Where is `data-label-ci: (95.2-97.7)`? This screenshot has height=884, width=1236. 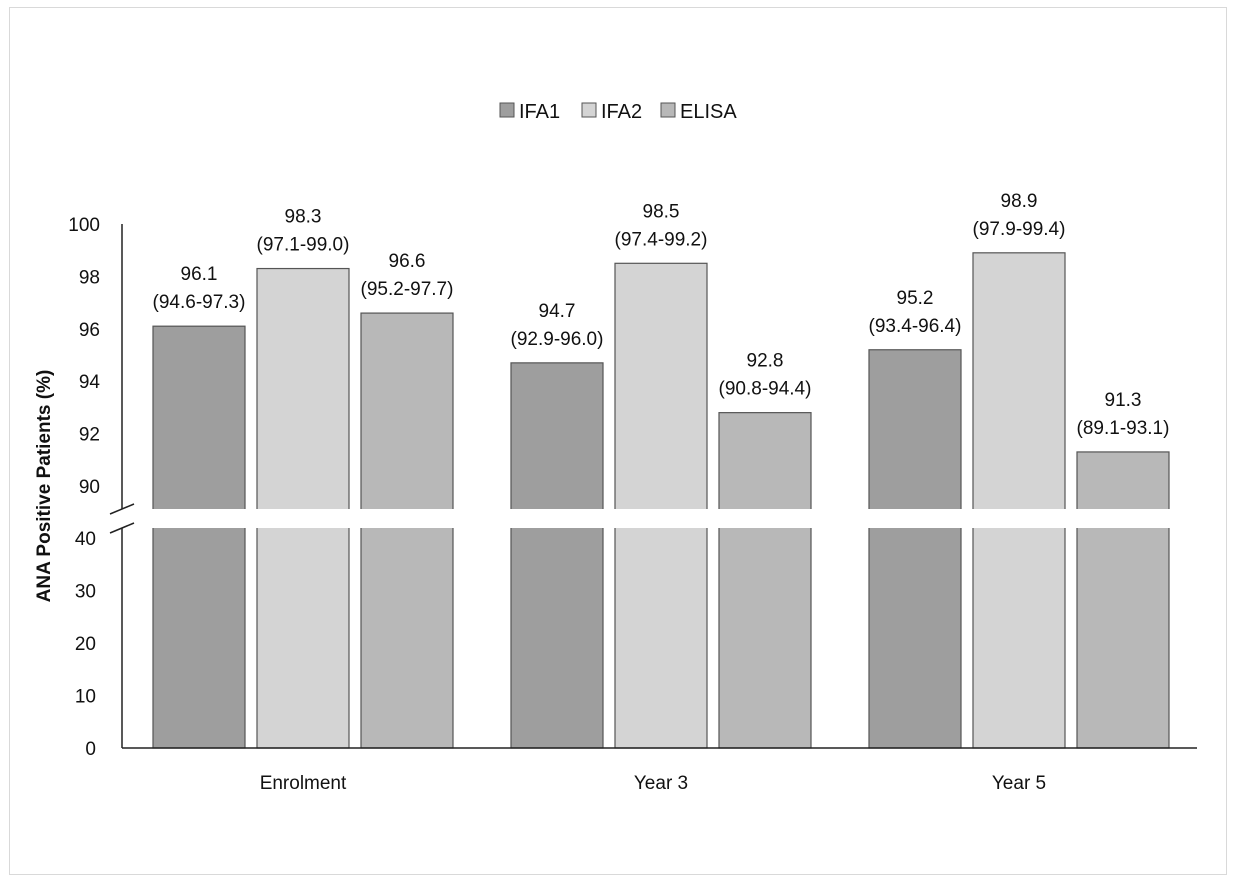
data-label-ci: (95.2-97.7) is located at coordinates (407, 289).